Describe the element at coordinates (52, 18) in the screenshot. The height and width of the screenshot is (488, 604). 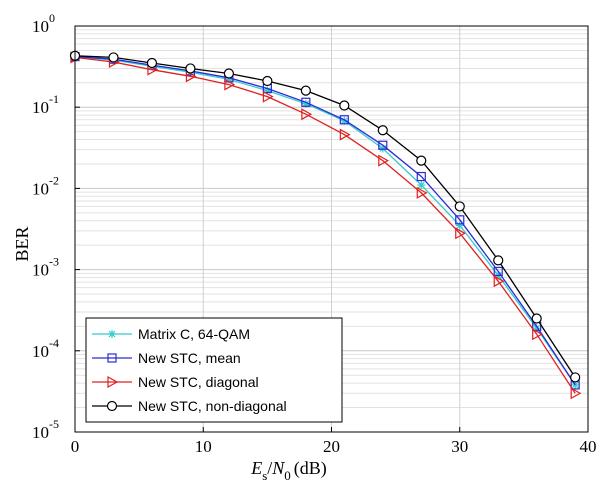
I see `y-tick-exponent: 0` at that location.